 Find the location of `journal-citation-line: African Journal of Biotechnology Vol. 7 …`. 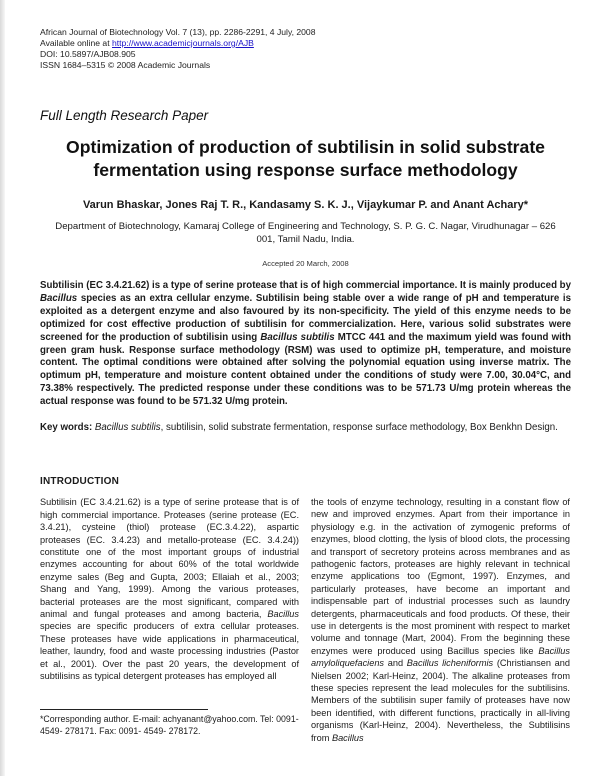

journal-citation-line: African Journal of Biotechnology Vol. 7 … is located at coordinates (178, 32).